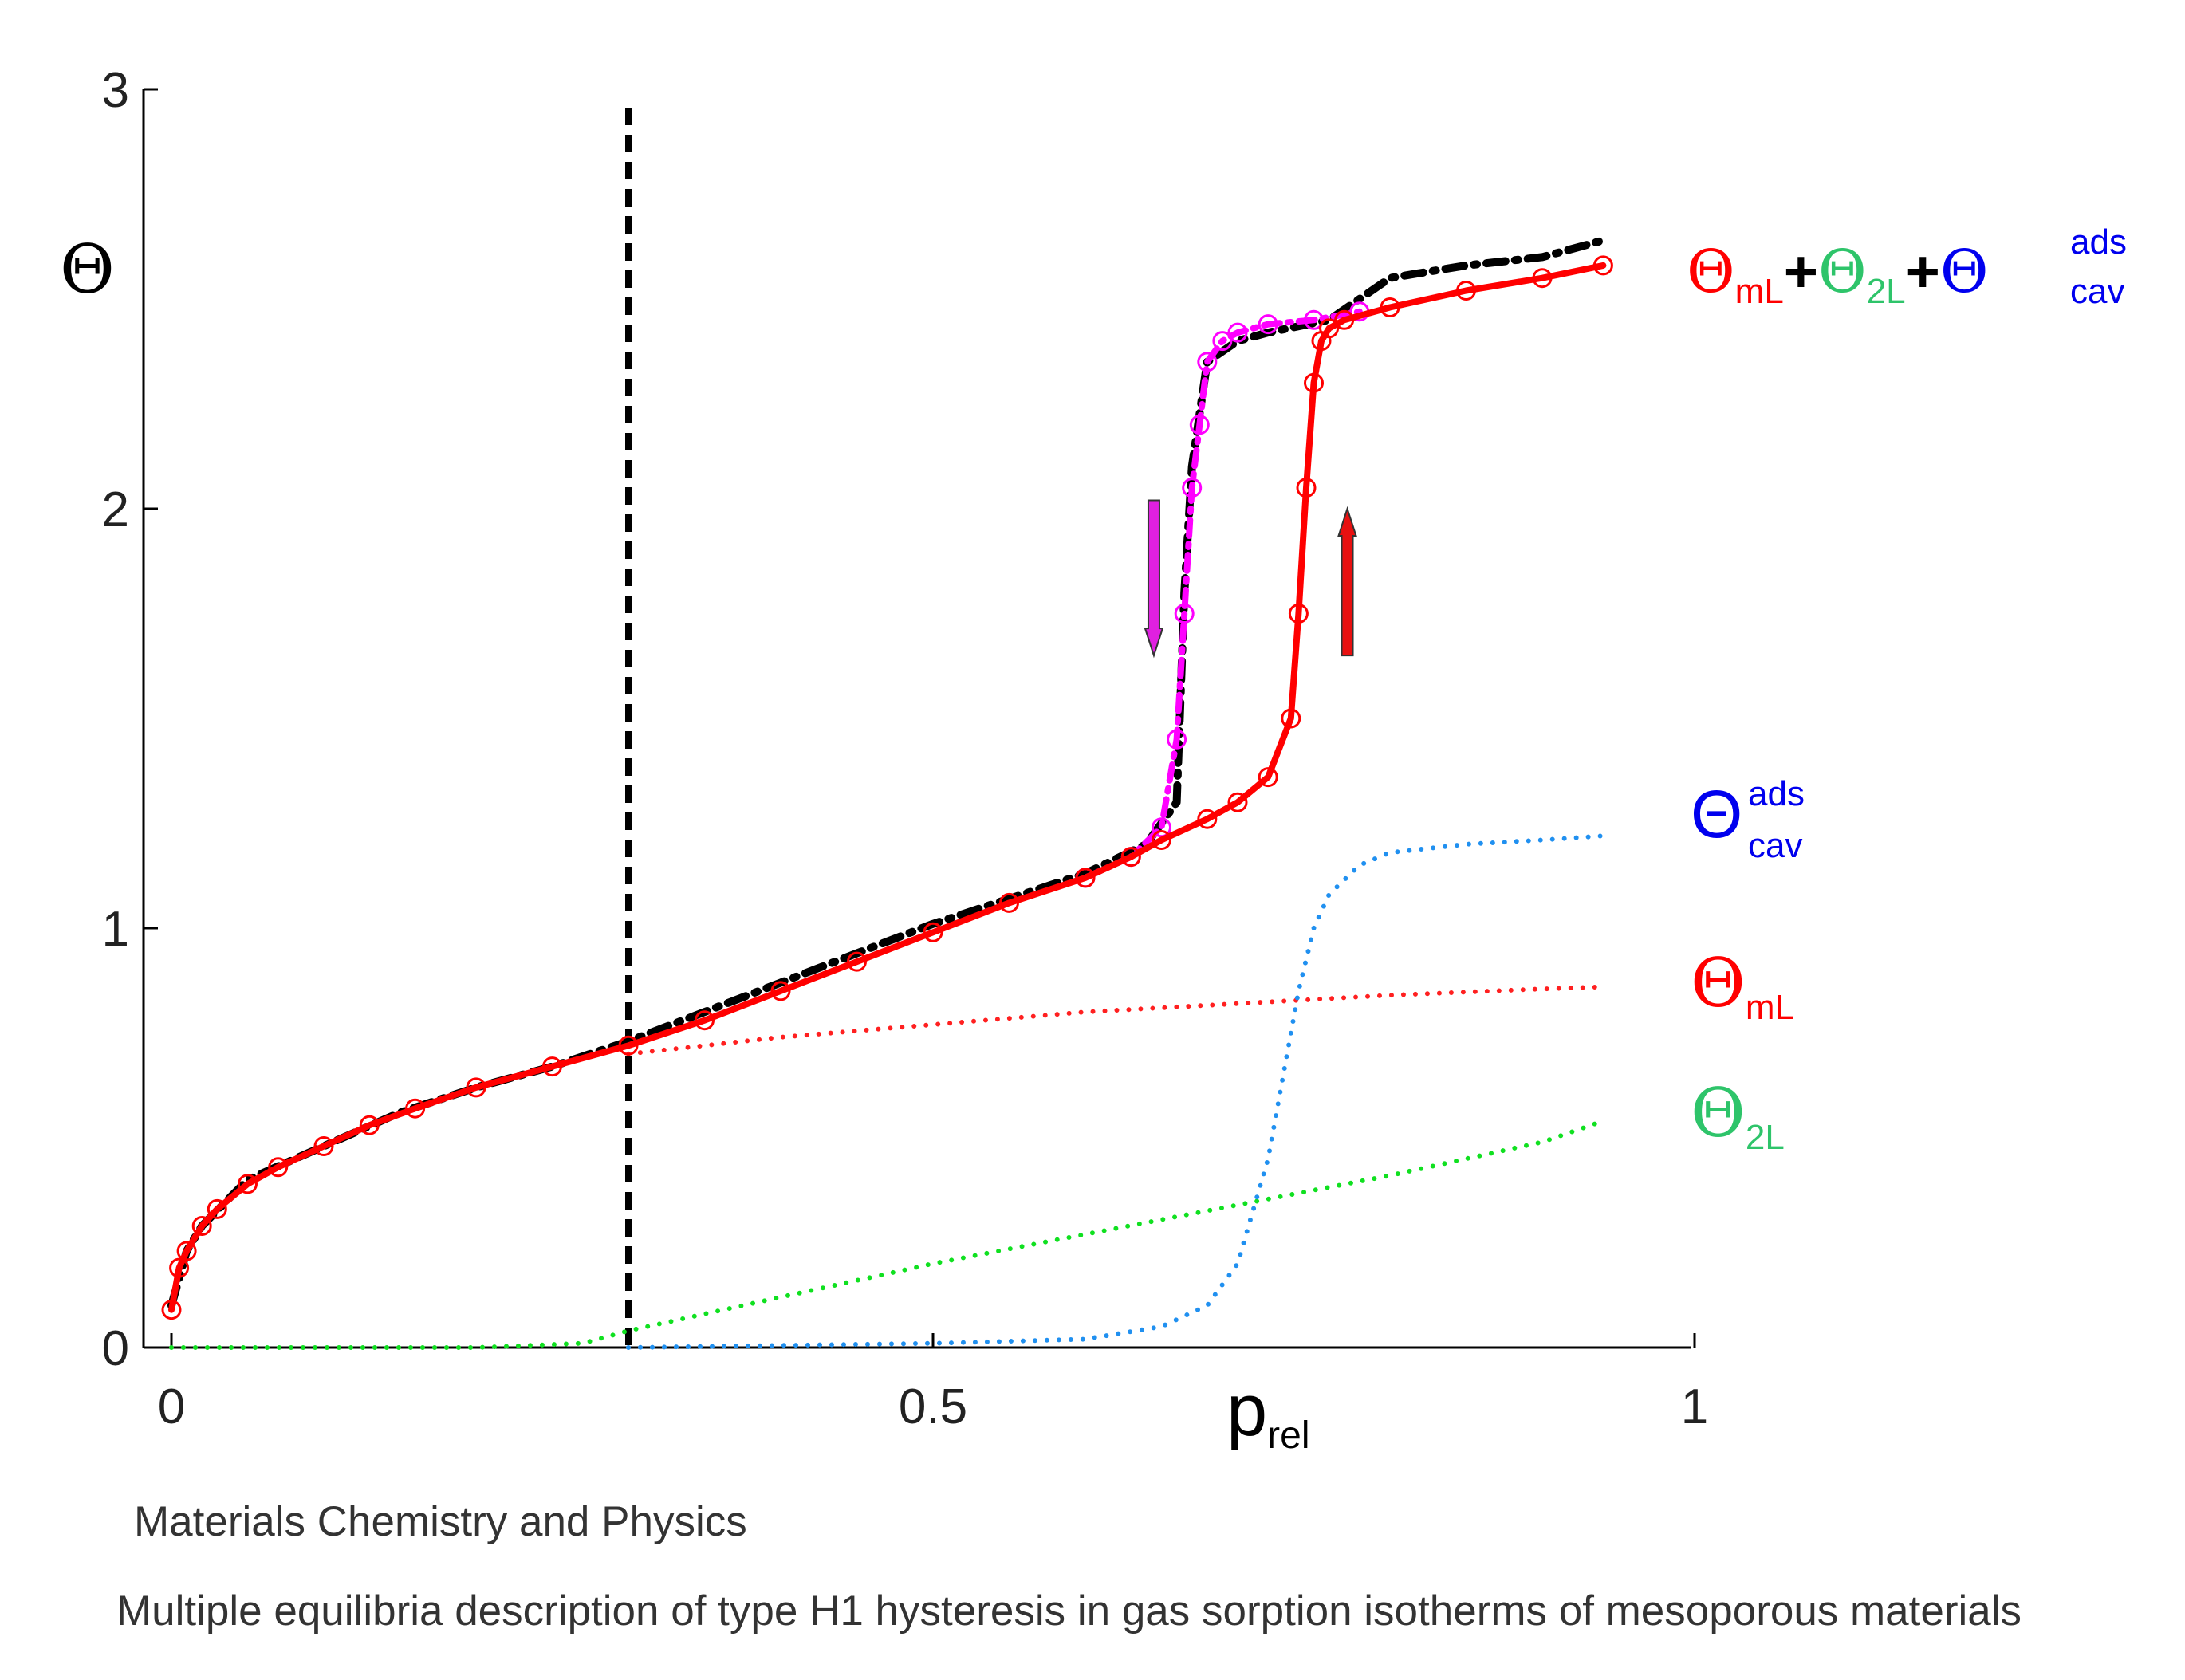 This screenshot has height=1680, width=2185. Describe the element at coordinates (171, 1406) in the screenshot. I see `x-tick-label: 0` at that location.